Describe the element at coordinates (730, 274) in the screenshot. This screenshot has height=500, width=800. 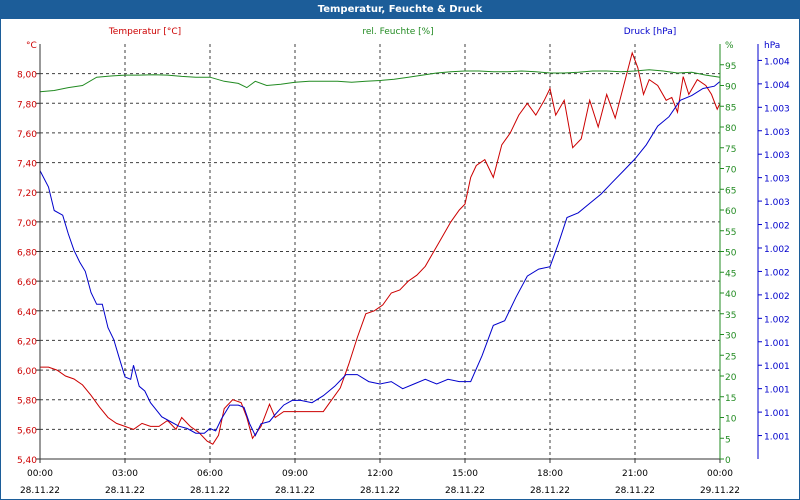
I see `humidity-tick-label: 45` at that location.